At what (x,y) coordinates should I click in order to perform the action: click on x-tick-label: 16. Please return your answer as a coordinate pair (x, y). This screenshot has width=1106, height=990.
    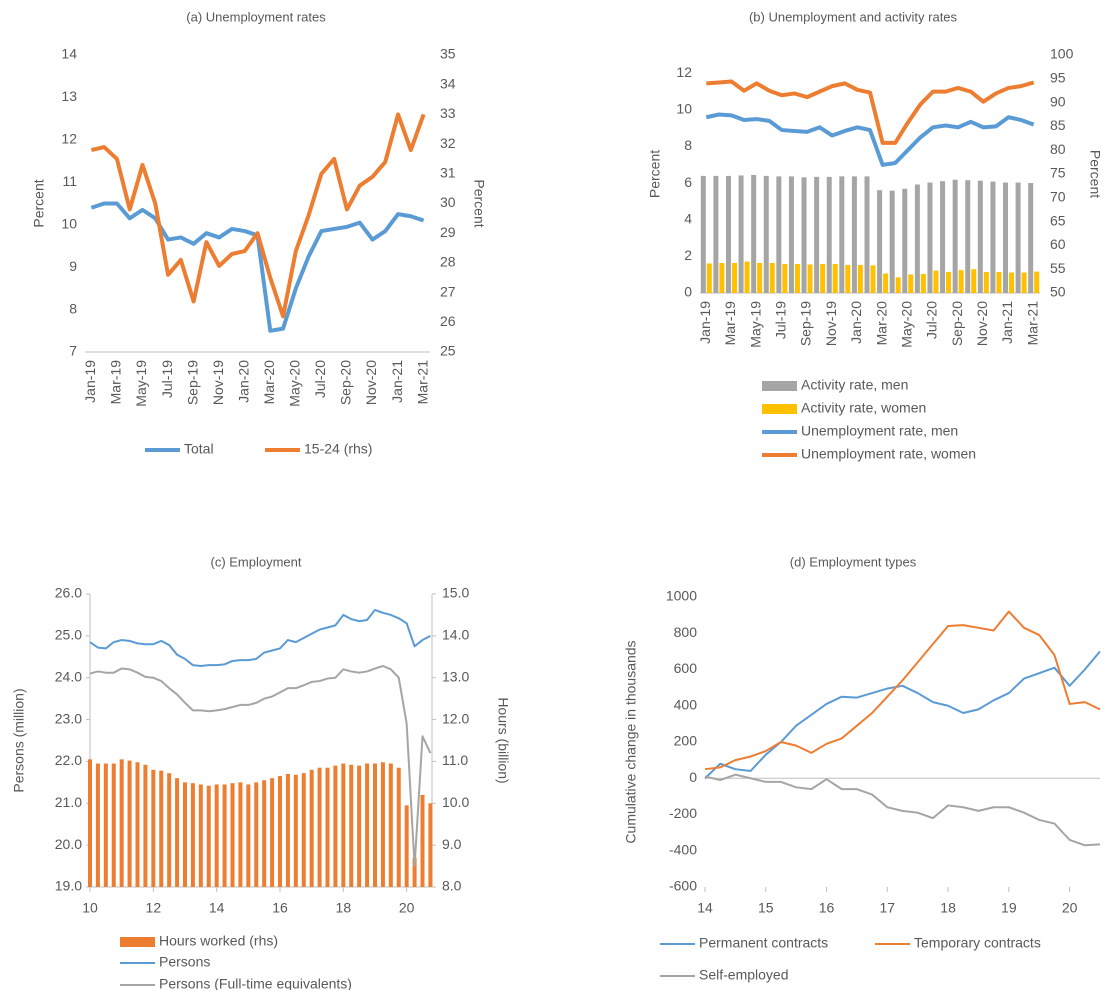
    Looking at the image, I should click on (827, 908).